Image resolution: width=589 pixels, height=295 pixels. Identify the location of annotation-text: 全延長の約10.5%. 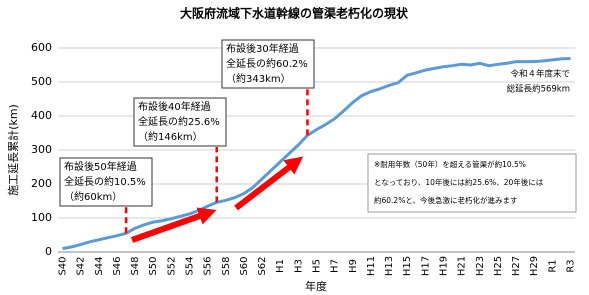
(105, 181).